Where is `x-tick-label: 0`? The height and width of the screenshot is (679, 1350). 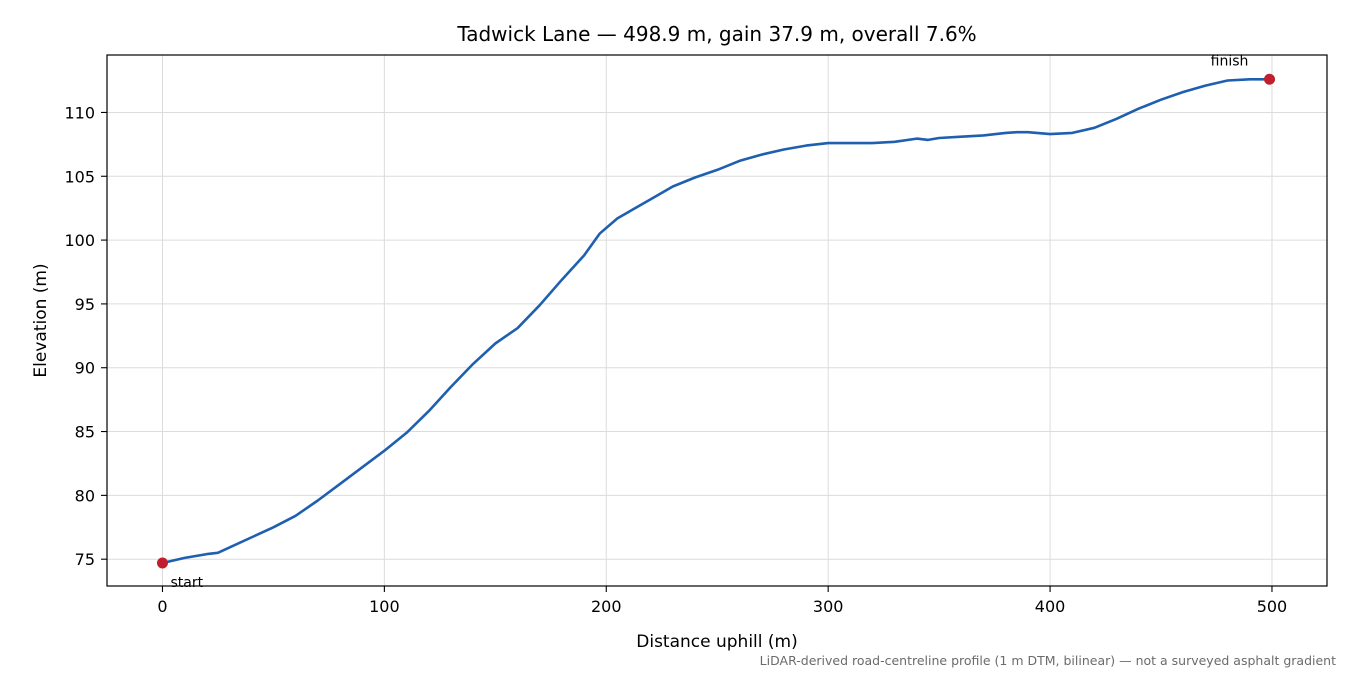
x-tick-label: 0 is located at coordinates (162, 606).